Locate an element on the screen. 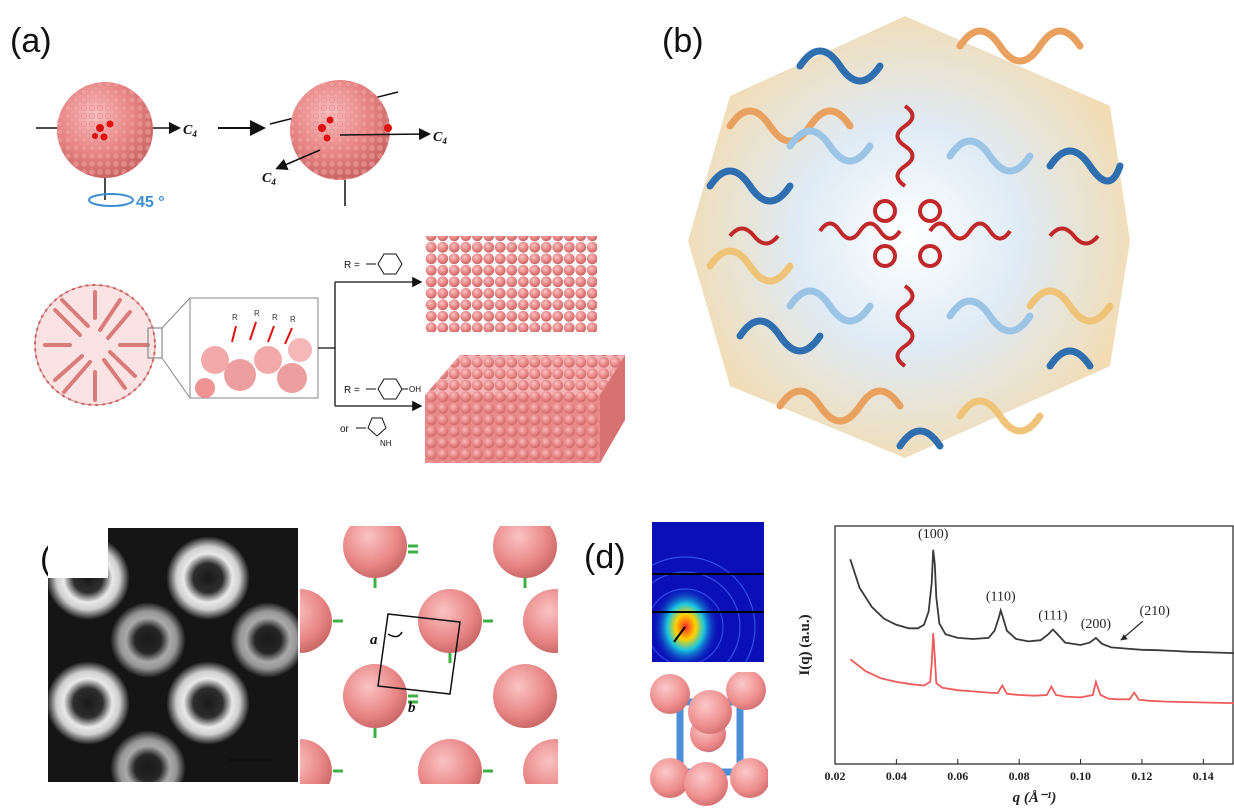 This screenshot has width=1234, height=808. c4-axis-label-2: C is located at coordinates (438, 137).